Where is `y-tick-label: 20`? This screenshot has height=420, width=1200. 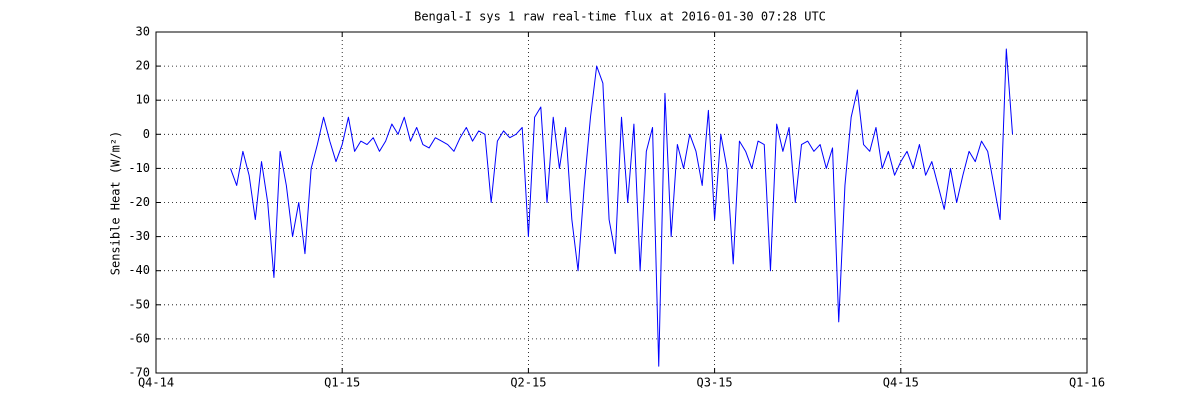
y-tick-label: 20 is located at coordinates (143, 66).